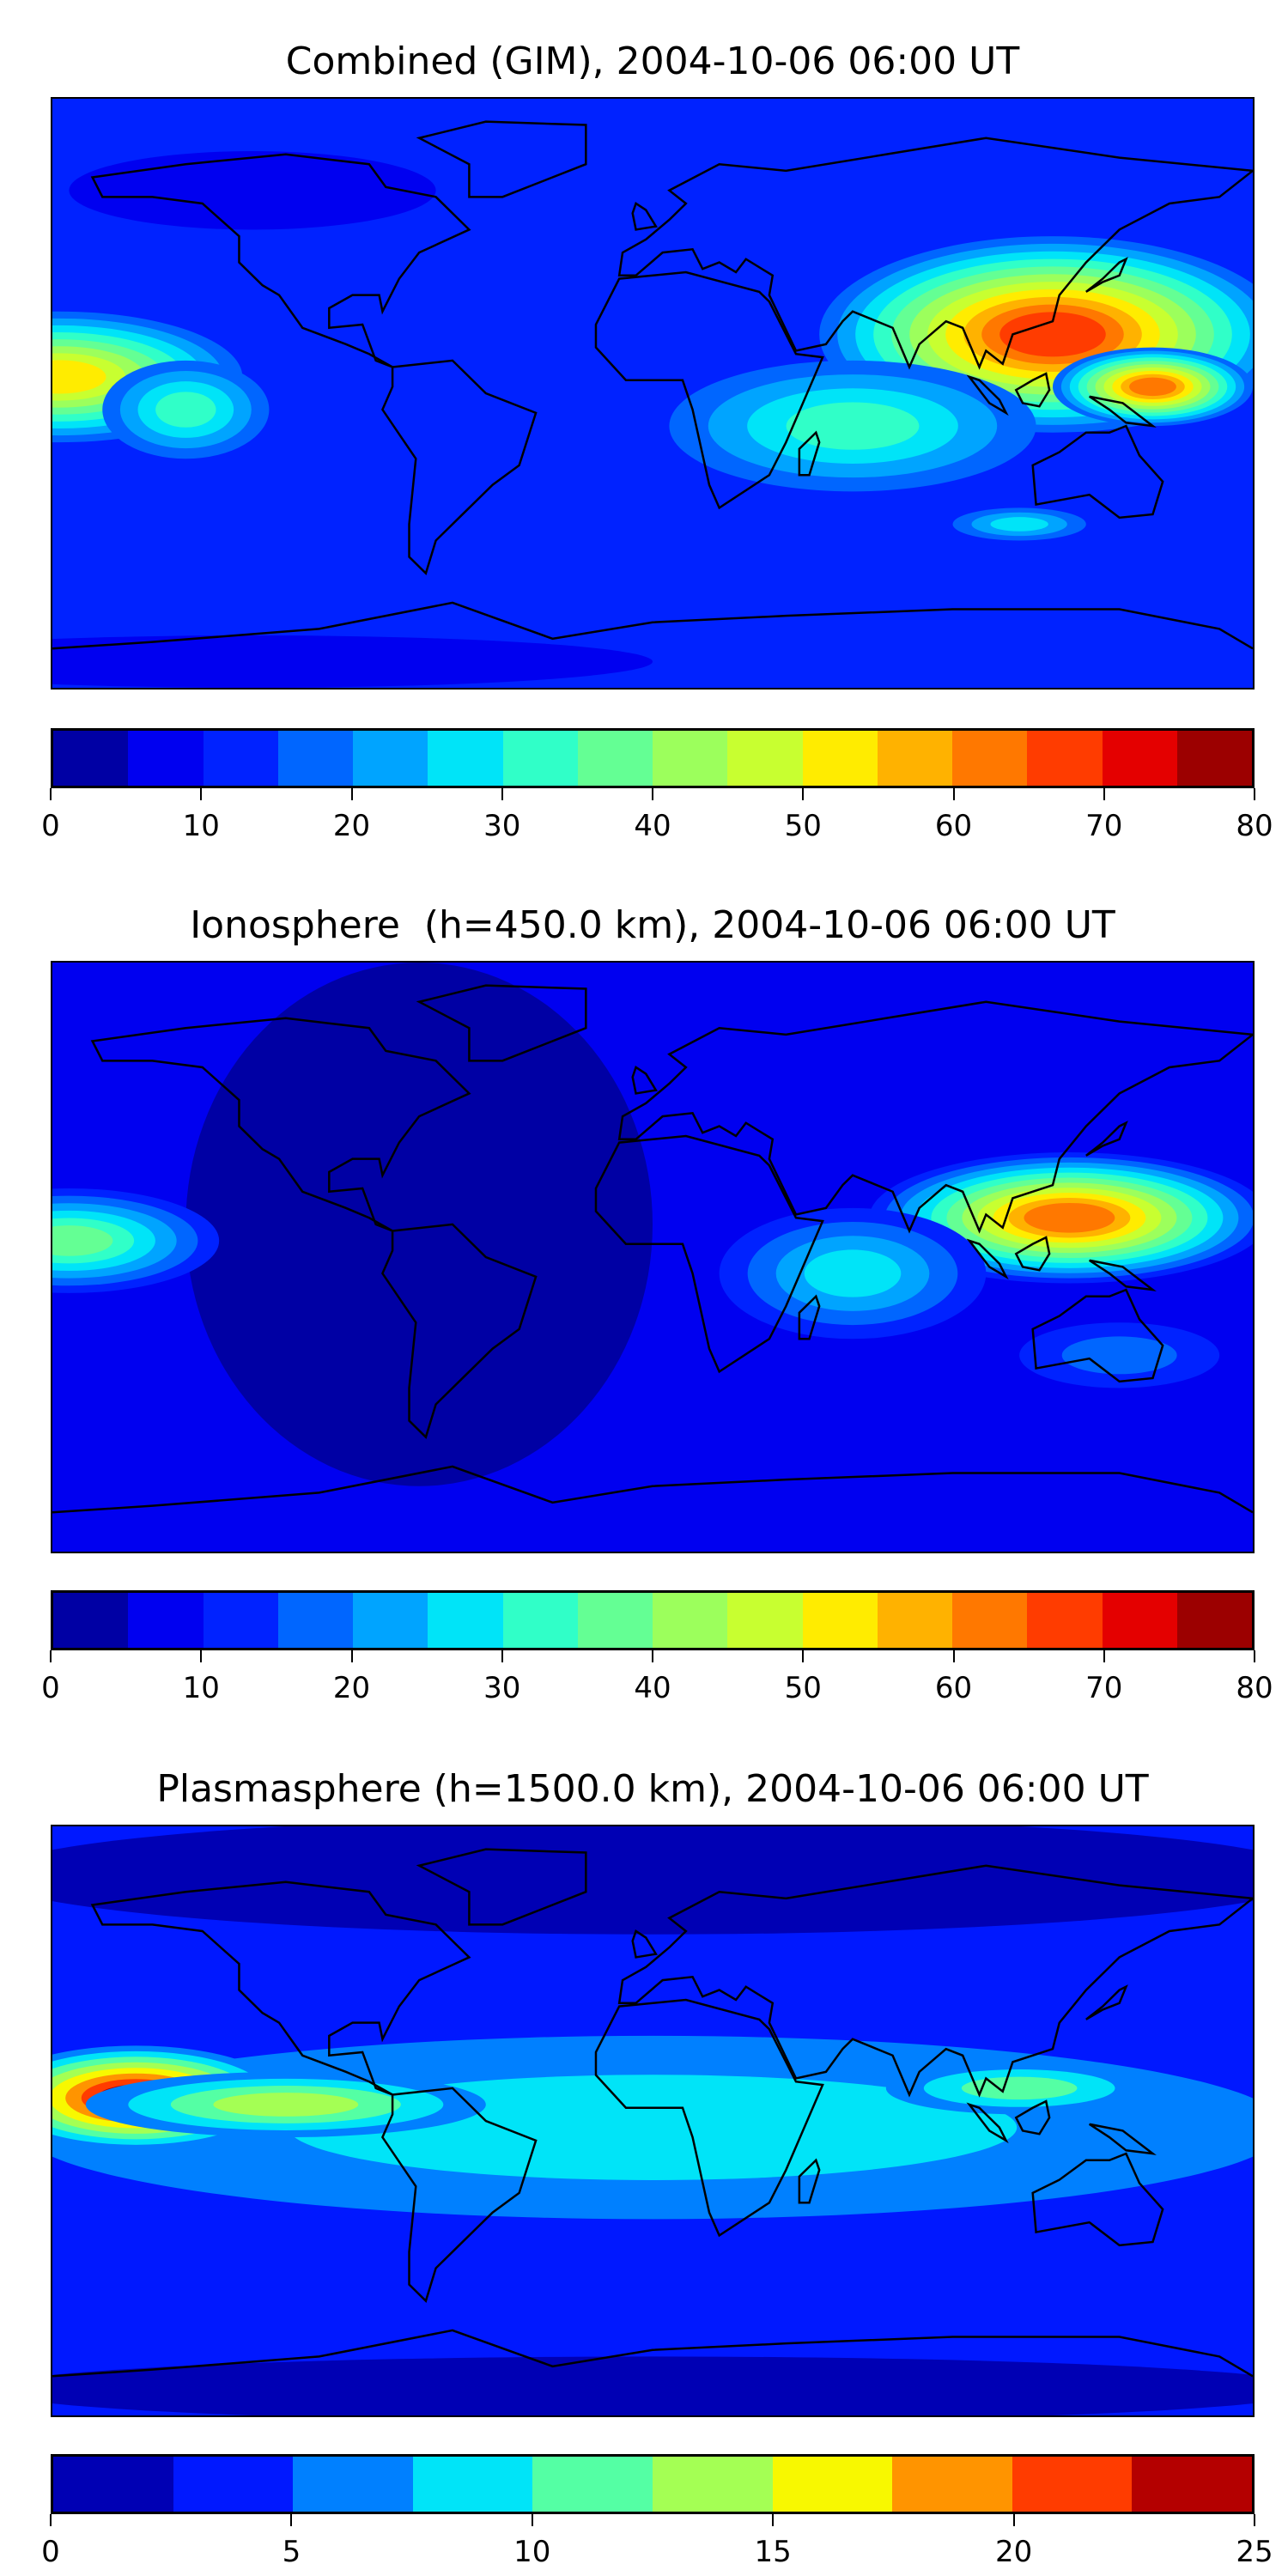 Image resolution: width=1288 pixels, height=2576 pixels. I want to click on colorbar-ionosphere, so click(653, 1620).